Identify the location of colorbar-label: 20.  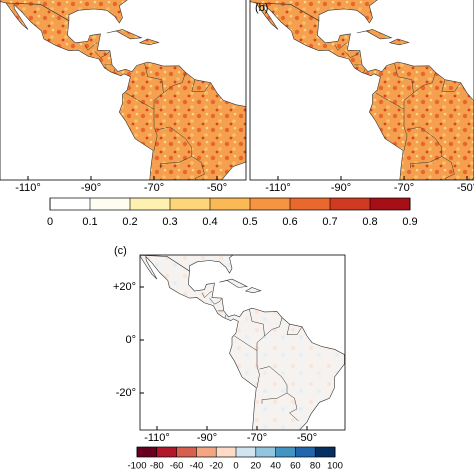
(256, 466).